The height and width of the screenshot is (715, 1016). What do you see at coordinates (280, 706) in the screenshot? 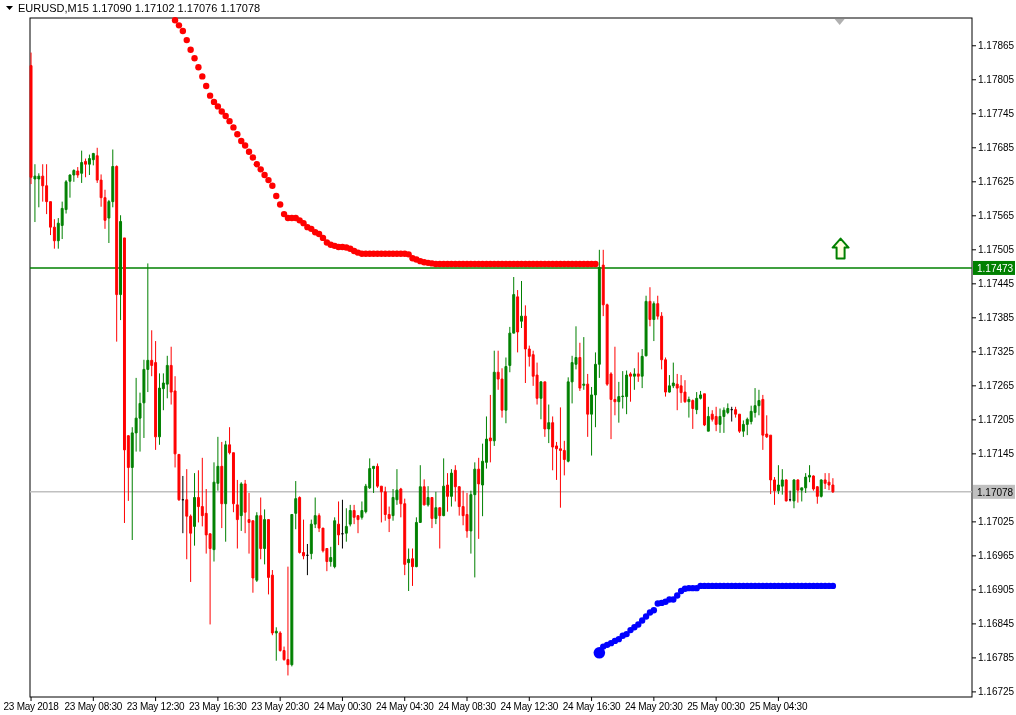
I see `x-tick-label: 23 May 20:30` at bounding box center [280, 706].